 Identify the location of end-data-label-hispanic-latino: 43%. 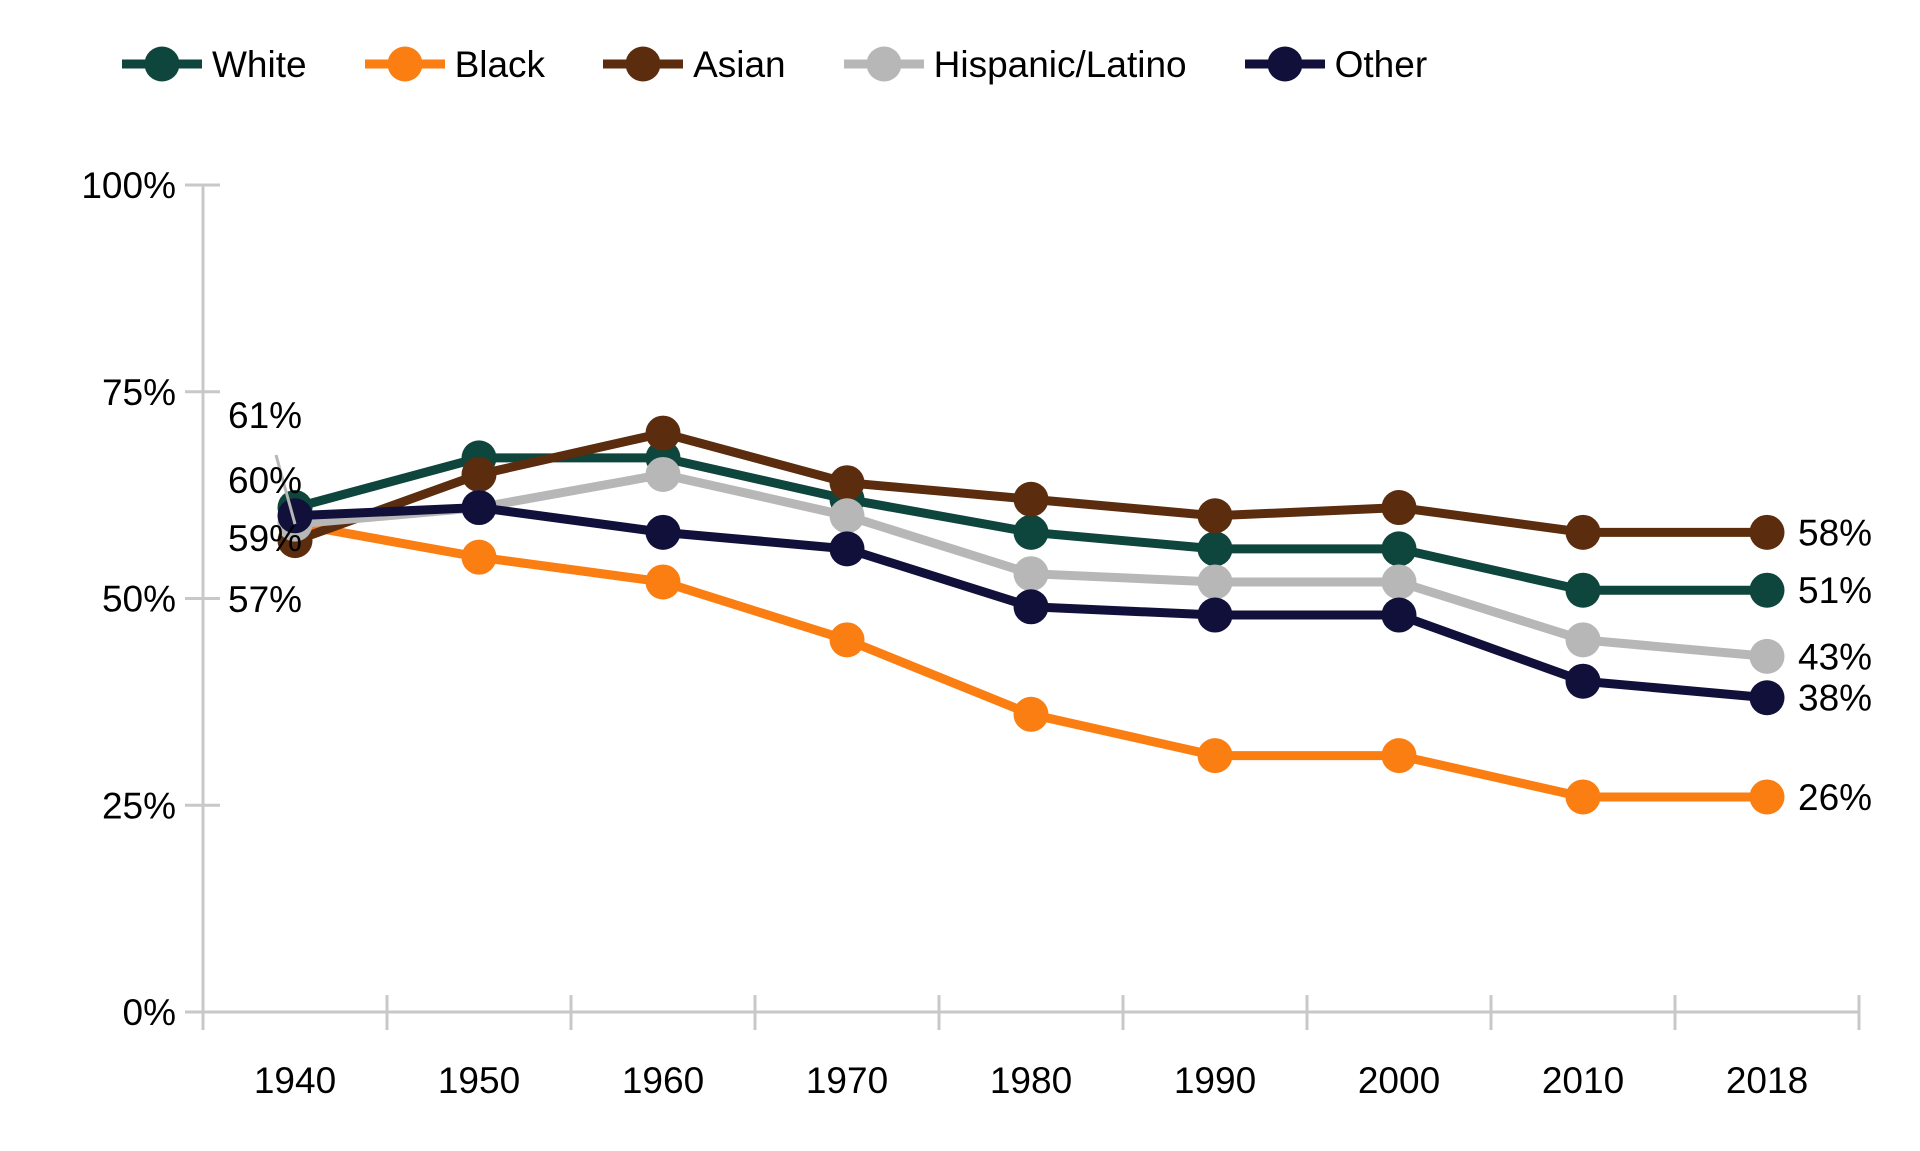
(1835, 656).